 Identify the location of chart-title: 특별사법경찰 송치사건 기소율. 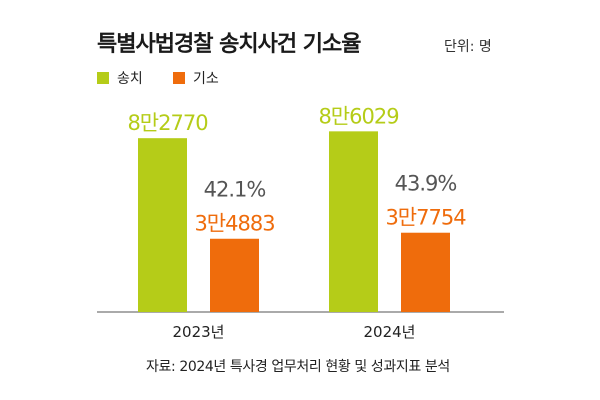
(229, 44).